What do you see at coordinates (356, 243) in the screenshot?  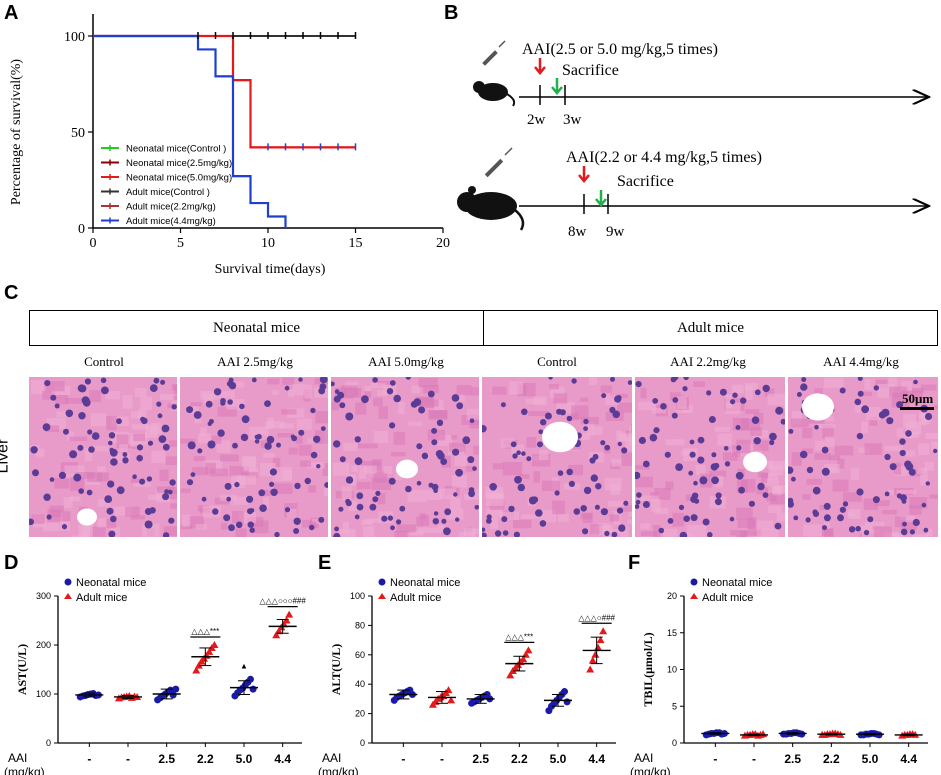 I see `x-tick-label: 15` at bounding box center [356, 243].